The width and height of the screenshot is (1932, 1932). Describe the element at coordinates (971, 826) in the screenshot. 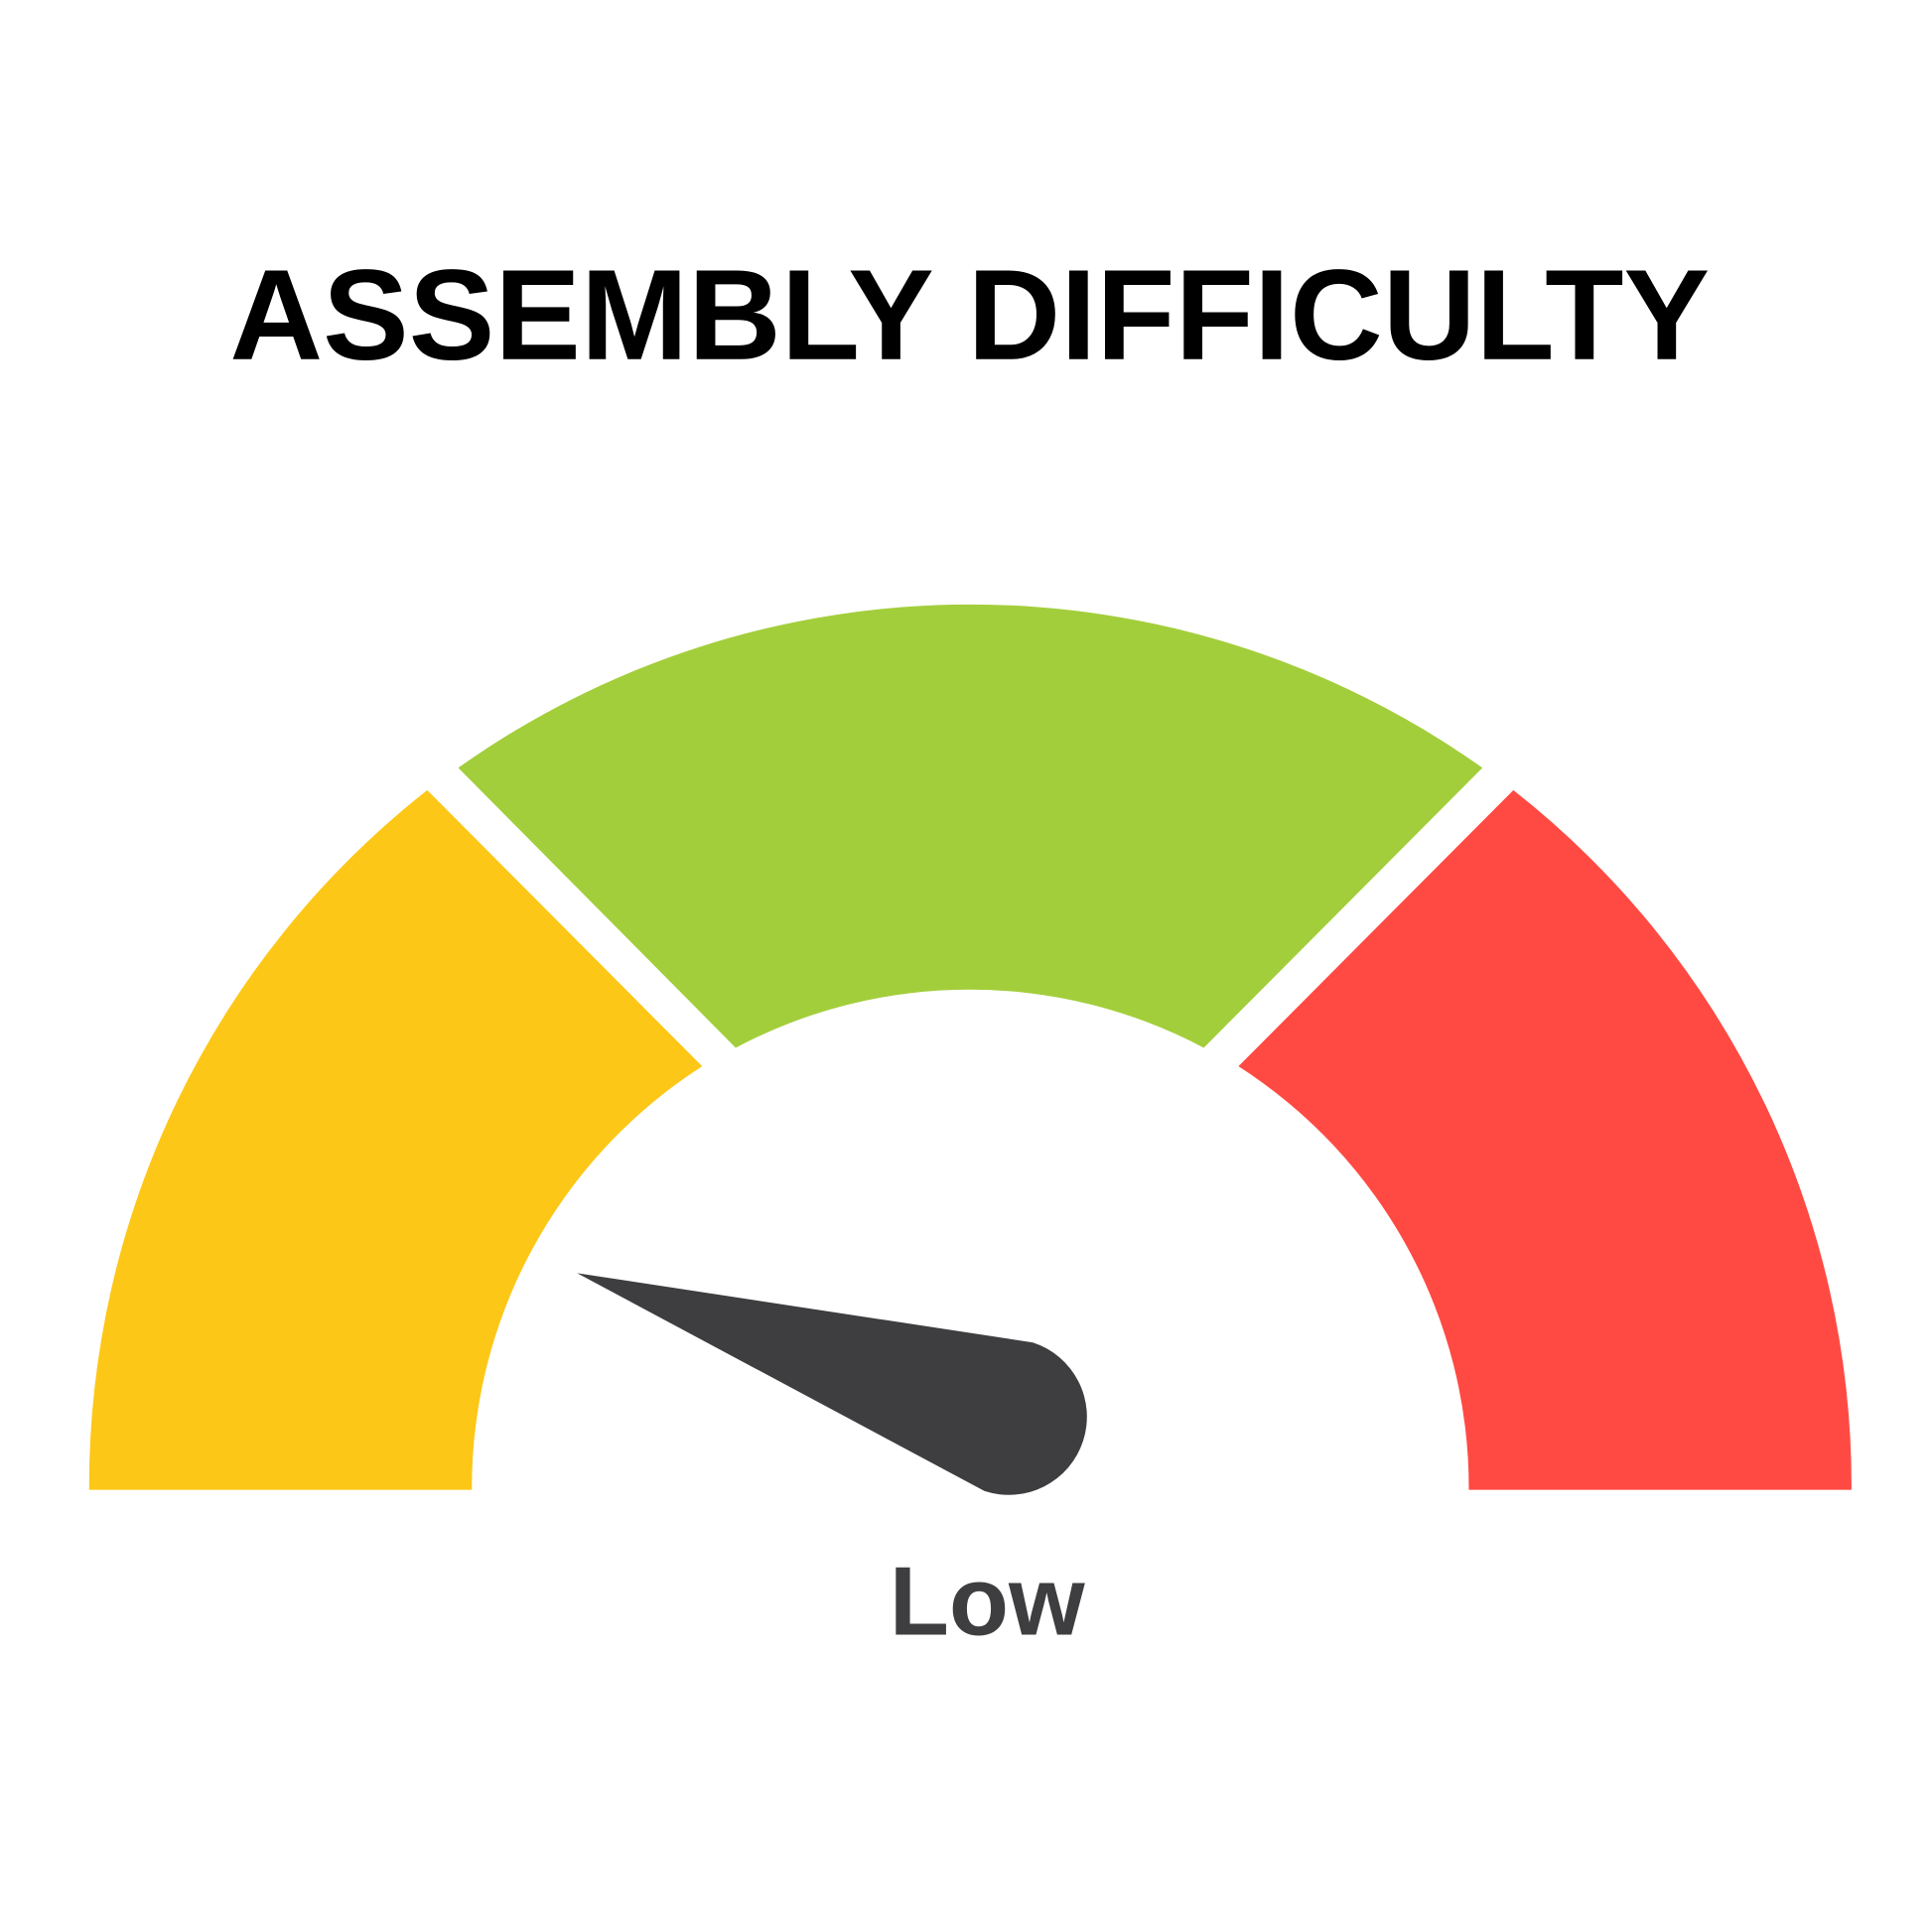

I see `gauge-segment-medium` at that location.